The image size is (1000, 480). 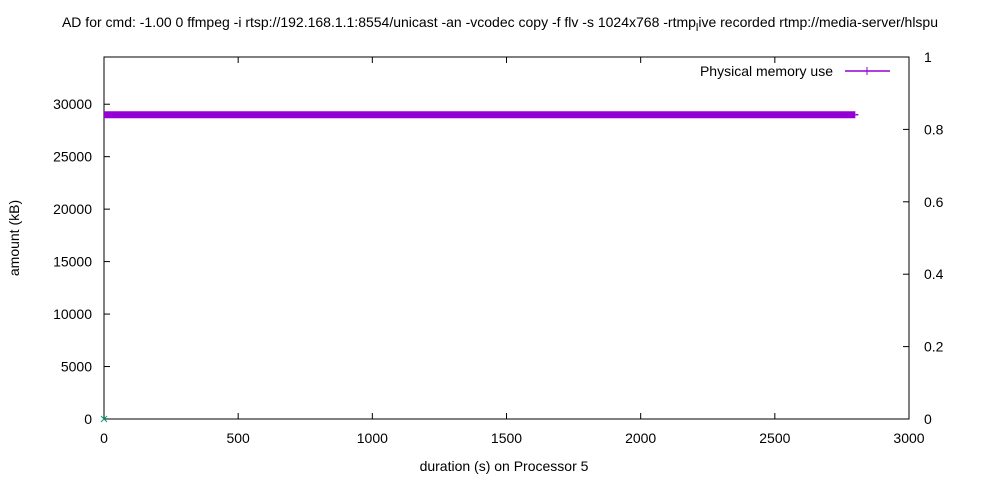 What do you see at coordinates (72, 209) in the screenshot?
I see `y-tick-label: 20000` at bounding box center [72, 209].